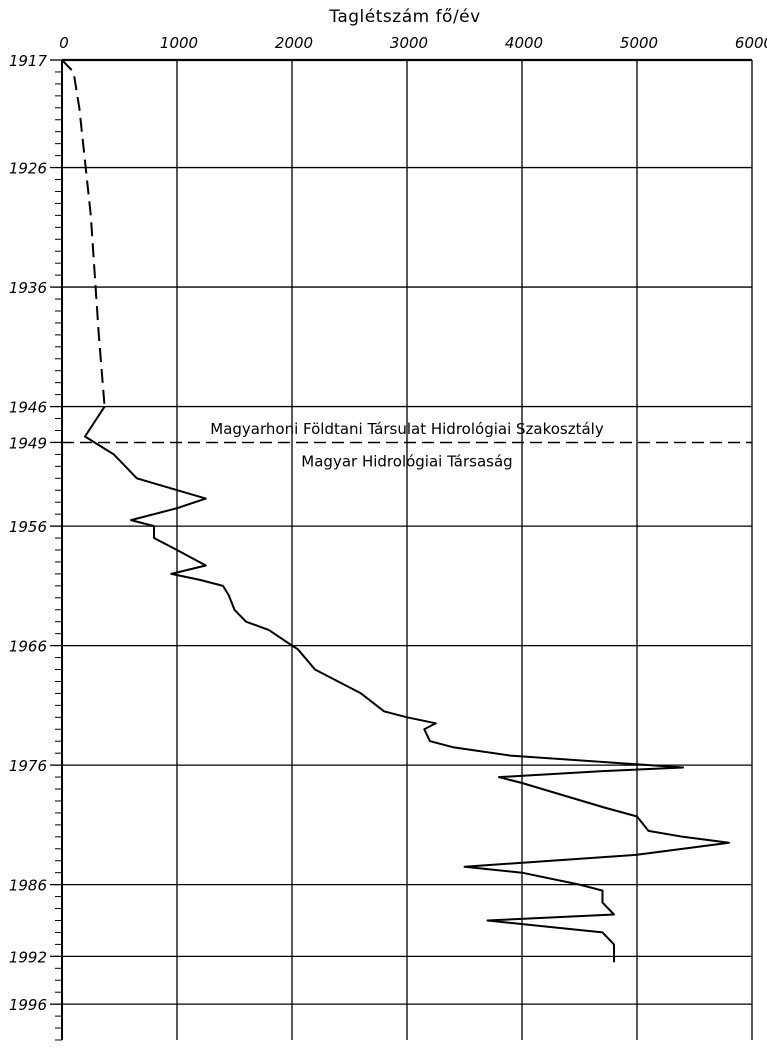 This screenshot has width=767, height=1054. I want to click on y-tick-label: 1976, so click(28, 766).